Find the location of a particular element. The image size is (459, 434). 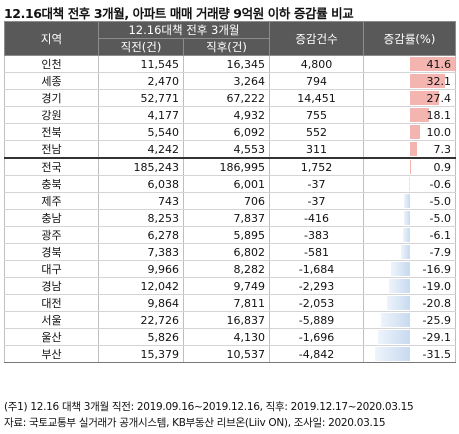

cell-change: -383 is located at coordinates (316, 235).